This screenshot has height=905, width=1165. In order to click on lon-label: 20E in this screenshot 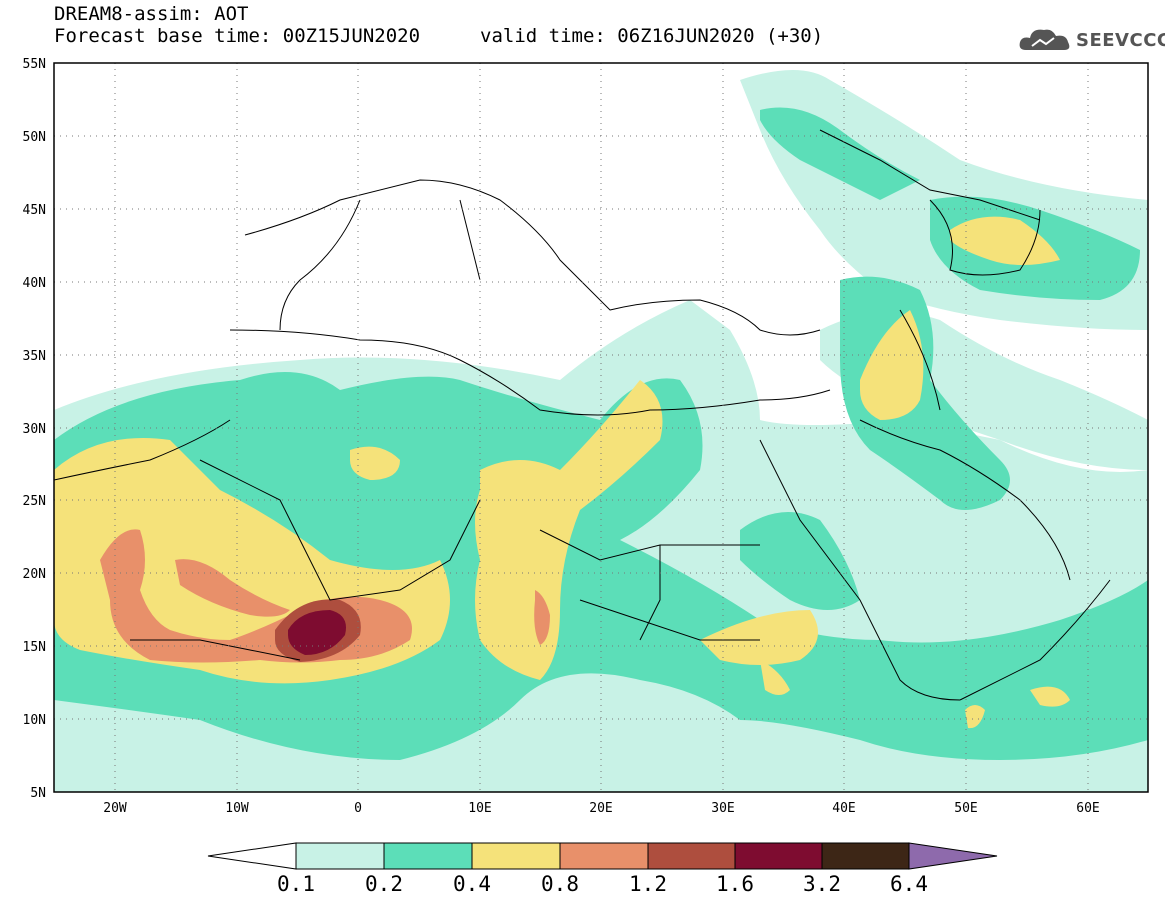, I will do `click(600, 808)`.